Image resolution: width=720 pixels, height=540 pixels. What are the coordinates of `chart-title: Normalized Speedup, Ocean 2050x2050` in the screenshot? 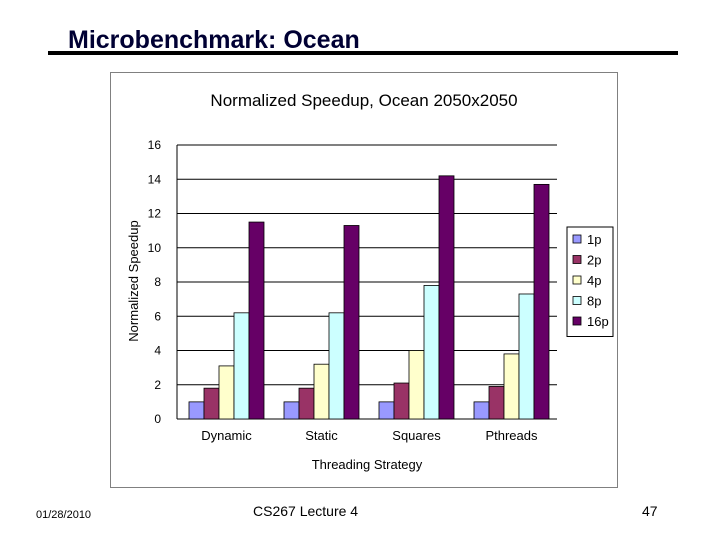 It's located at (363, 100).